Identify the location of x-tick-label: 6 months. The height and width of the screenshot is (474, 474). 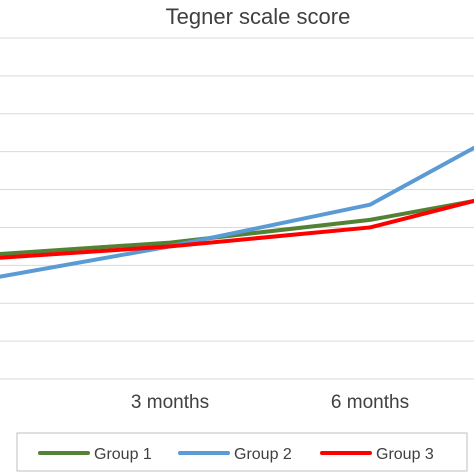
(370, 402).